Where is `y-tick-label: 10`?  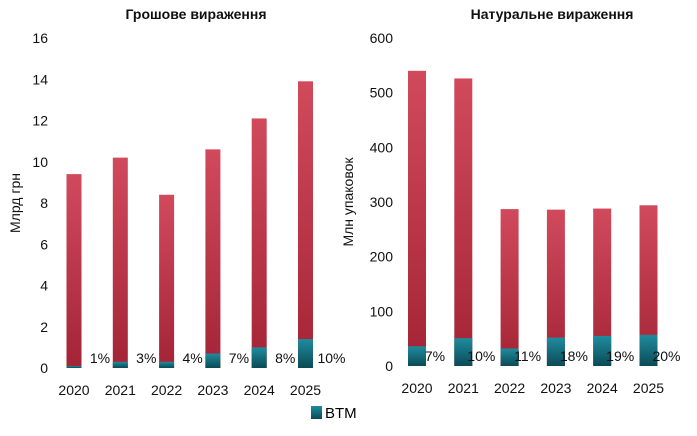
y-tick-label: 10 is located at coordinates (40, 162).